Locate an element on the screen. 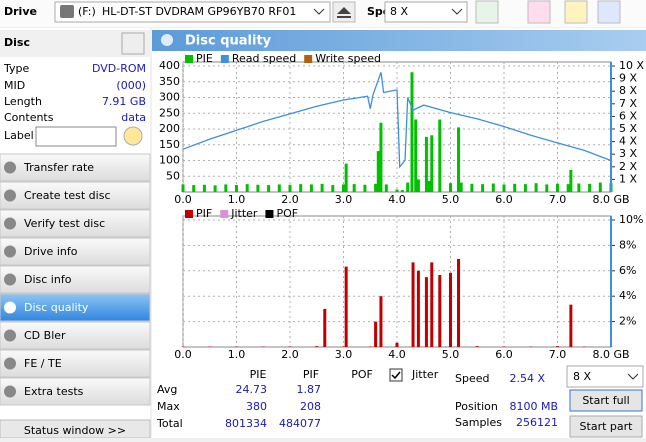 Image resolution: width=646 pixels, height=442 pixels. disc-field: MID is located at coordinates (14, 85).